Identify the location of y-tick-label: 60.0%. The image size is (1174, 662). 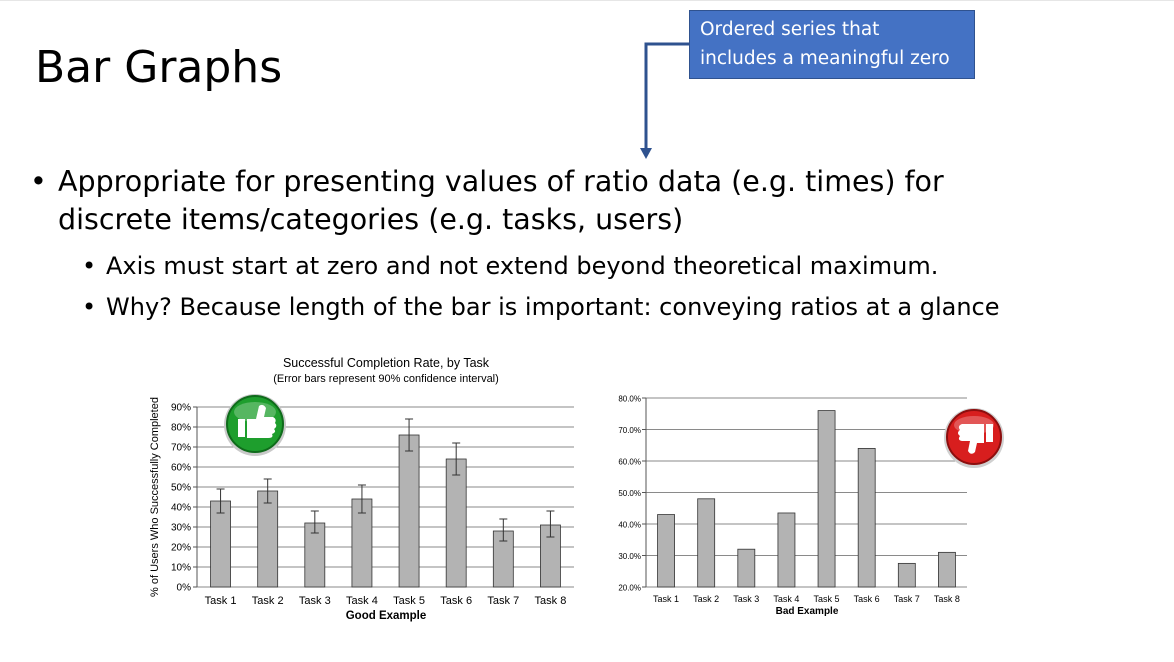
(629, 462).